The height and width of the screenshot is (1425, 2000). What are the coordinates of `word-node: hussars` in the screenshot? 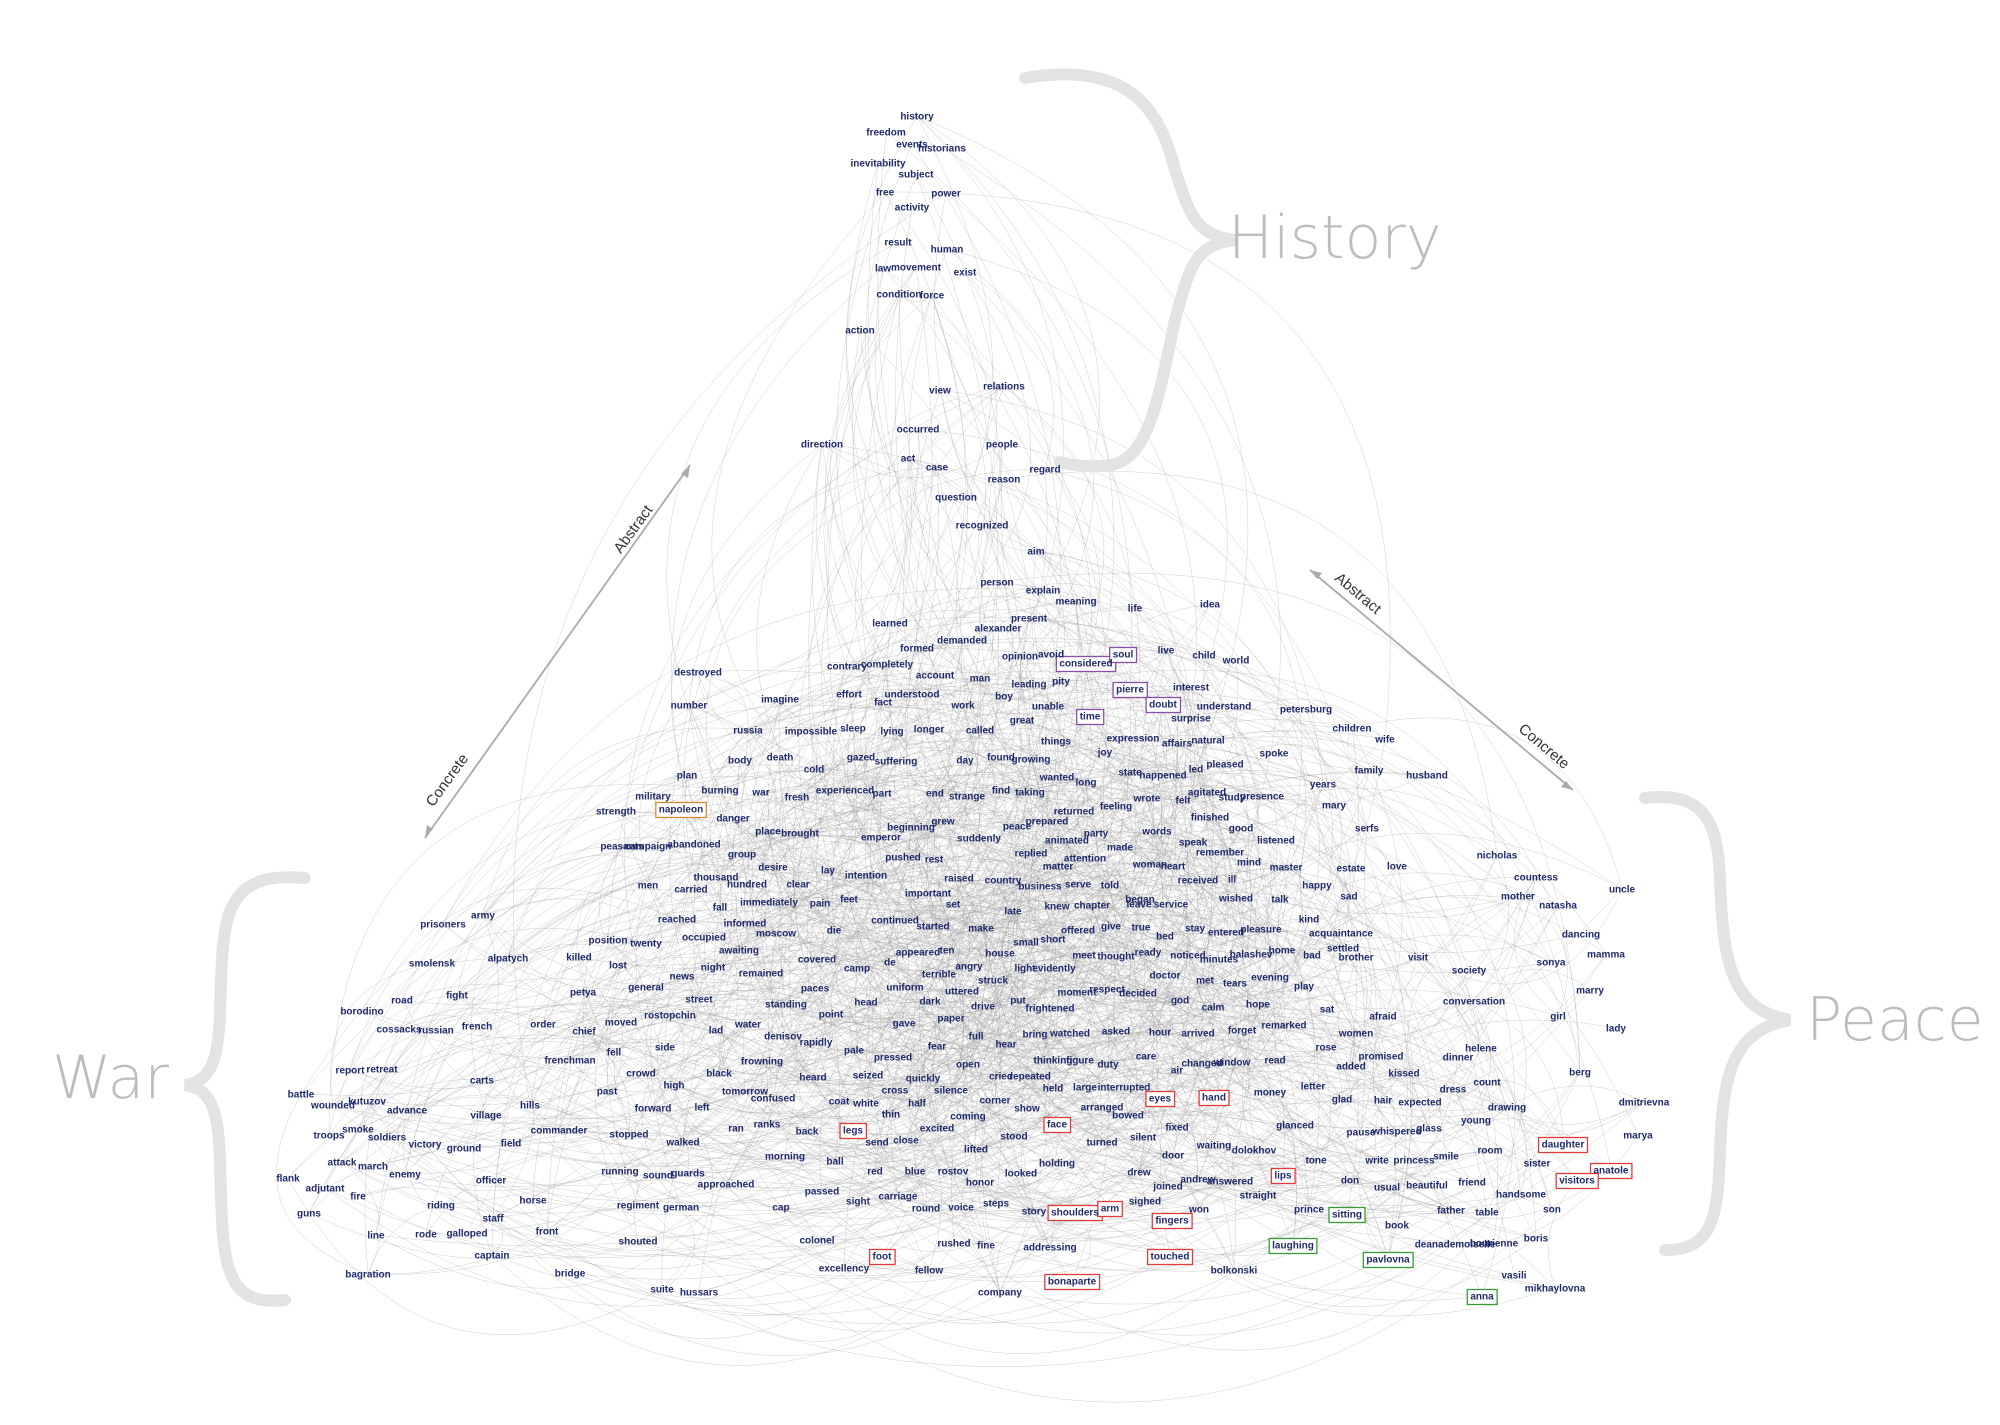 It's located at (699, 1293).